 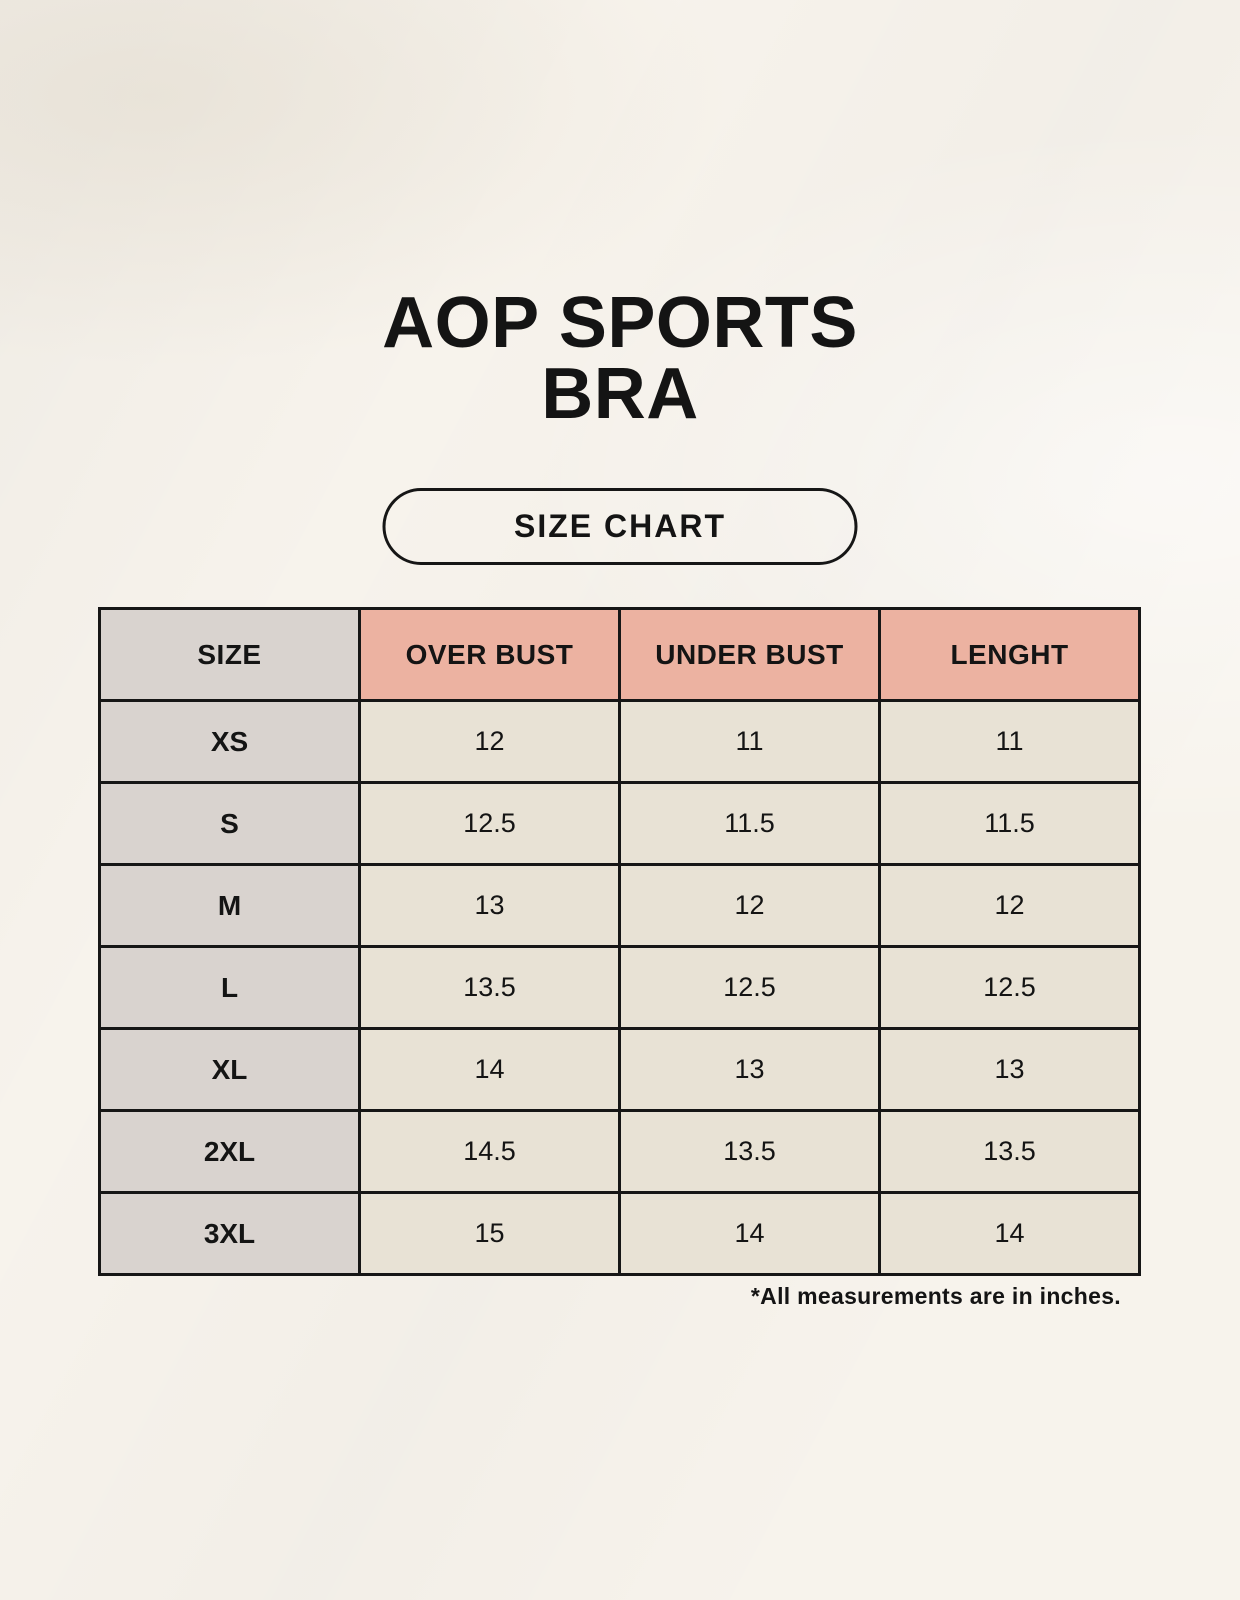 What do you see at coordinates (229, 905) in the screenshot?
I see `row-label: M` at bounding box center [229, 905].